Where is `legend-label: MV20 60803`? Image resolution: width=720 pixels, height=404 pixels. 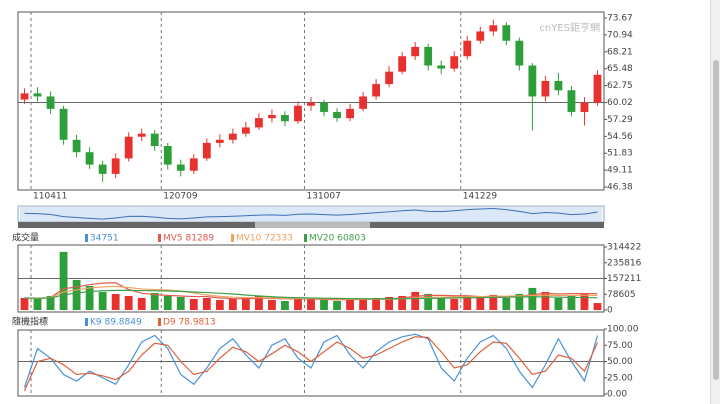 legend-label: MV20 60803 is located at coordinates (337, 239).